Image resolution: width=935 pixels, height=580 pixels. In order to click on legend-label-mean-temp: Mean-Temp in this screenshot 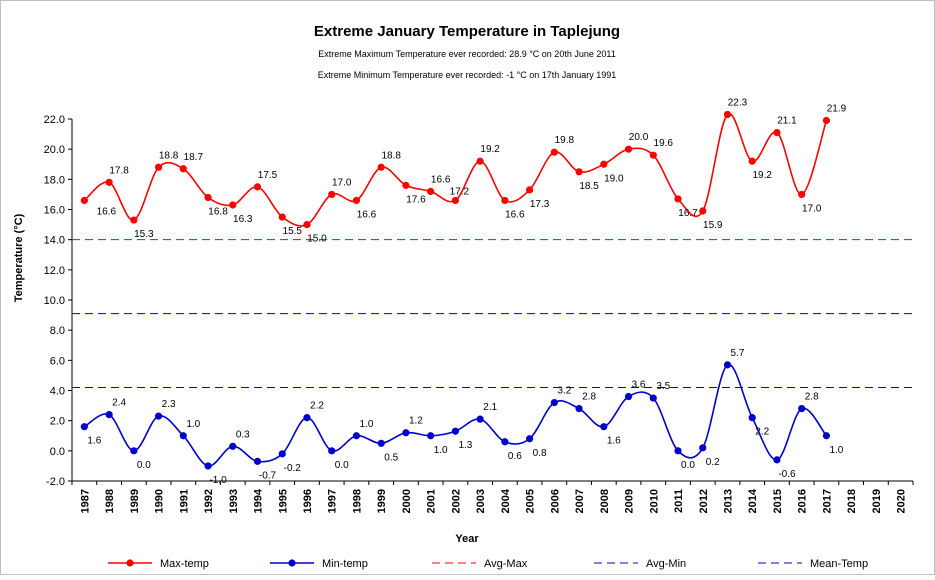, I will do `click(839, 564)`.